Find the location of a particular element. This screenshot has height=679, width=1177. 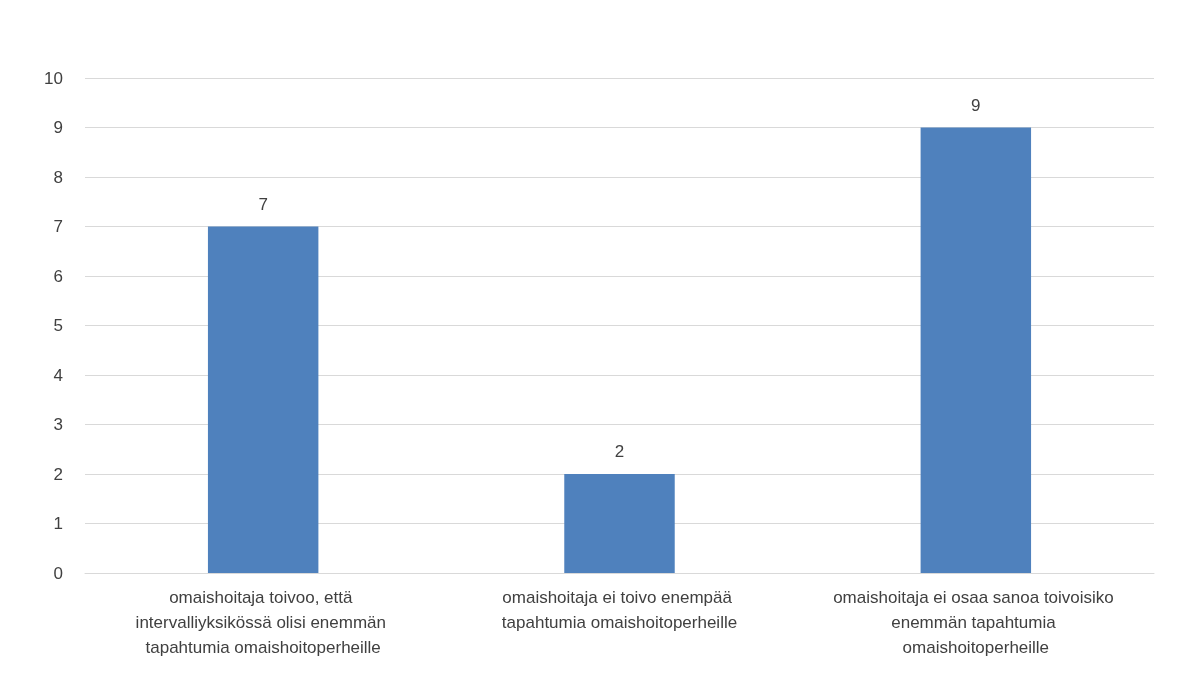

y-tick-label: 7 is located at coordinates (58, 226).